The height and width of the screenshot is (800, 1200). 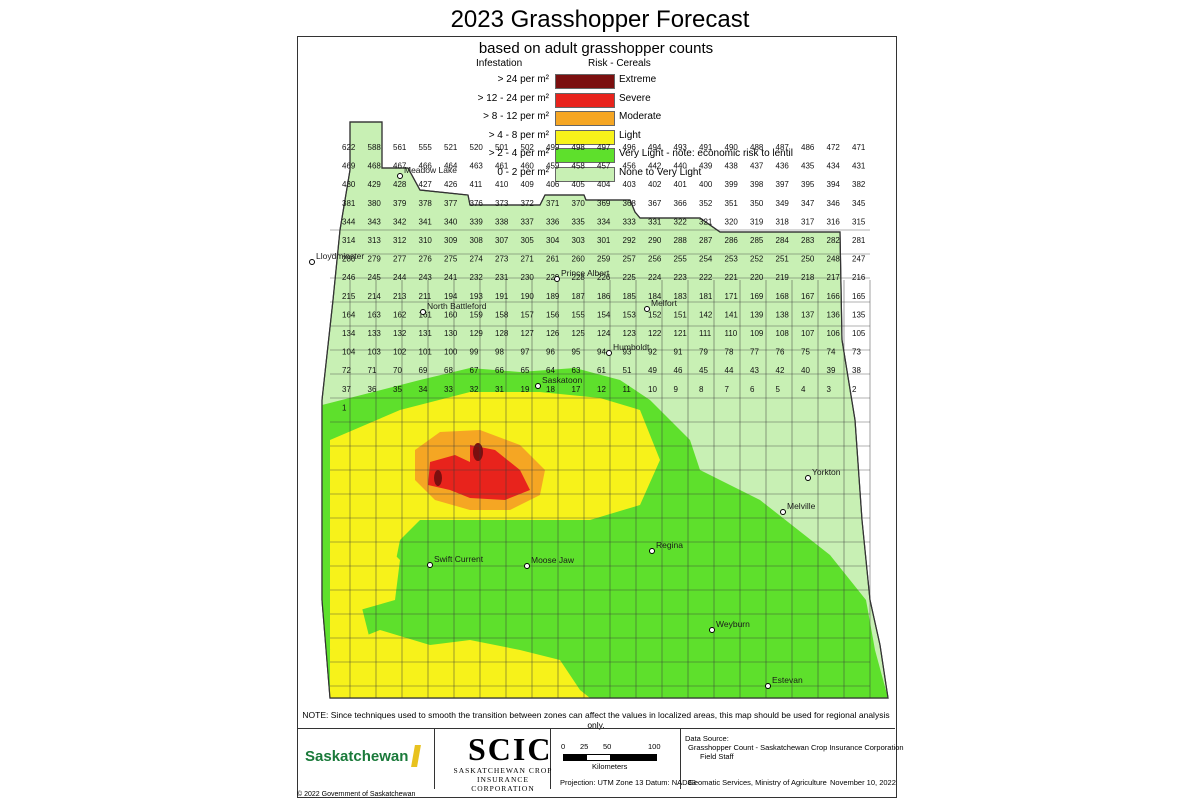 I want to click on rm-number: 338, so click(x=502, y=221).